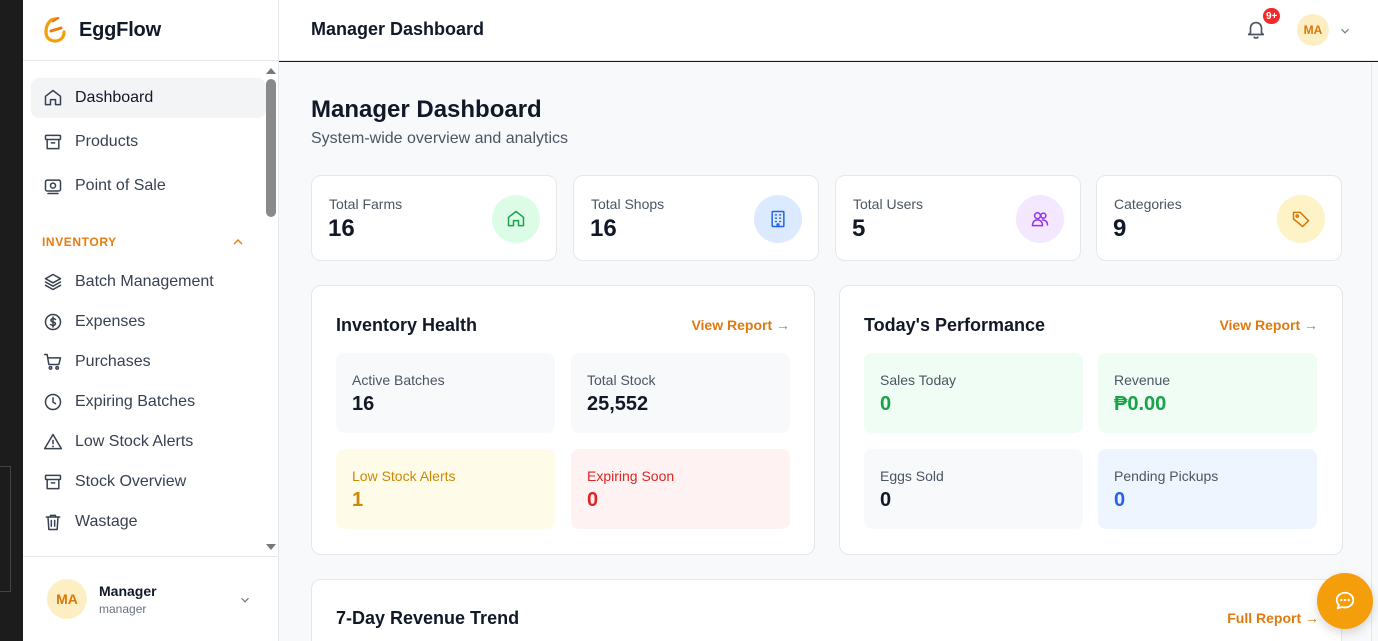 The width and height of the screenshot is (1378, 641). Describe the element at coordinates (52, 361) in the screenshot. I see `cart-icon` at that location.